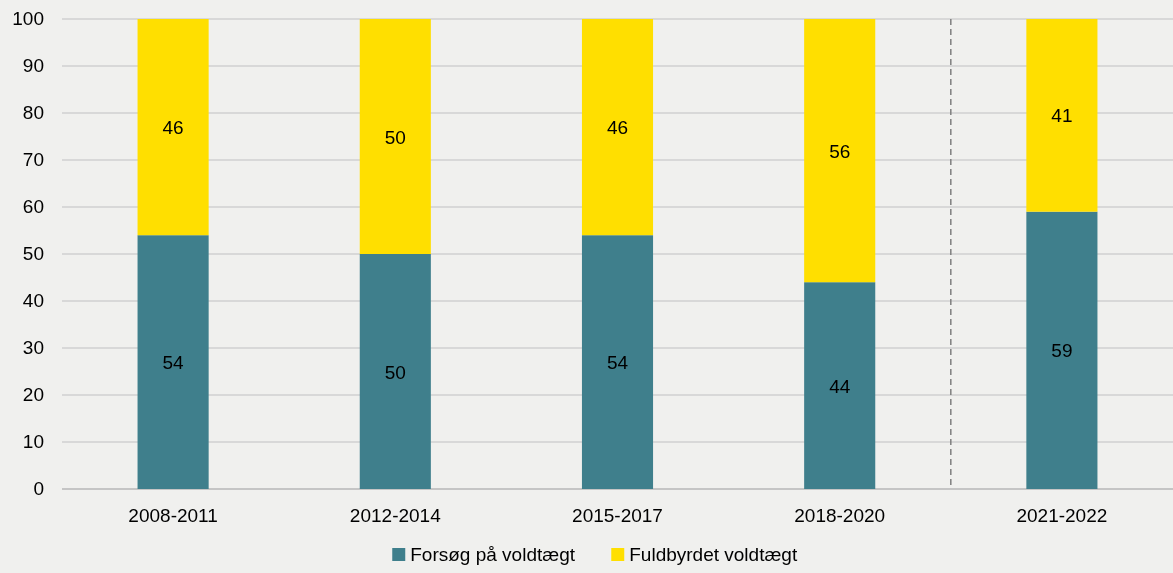 The height and width of the screenshot is (573, 1173). Describe the element at coordinates (840, 515) in the screenshot. I see `x-tick-label: 2018-2020` at that location.